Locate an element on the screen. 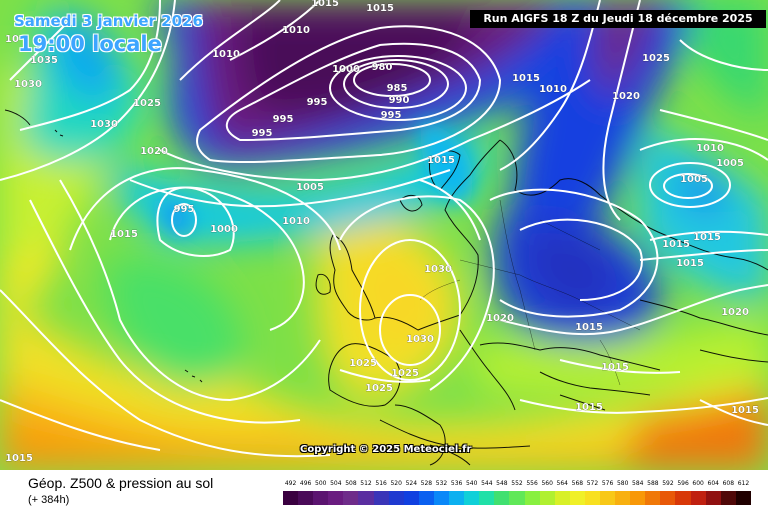 The width and height of the screenshot is (768, 512). isobar-label: 985 is located at coordinates (397, 88).